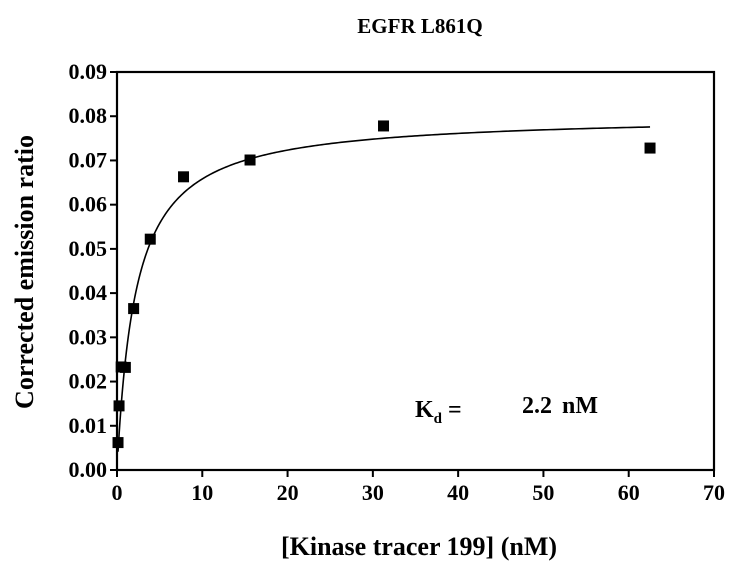  Describe the element at coordinates (560, 406) in the screenshot. I see `kd-value: 2.2 nM` at that location.